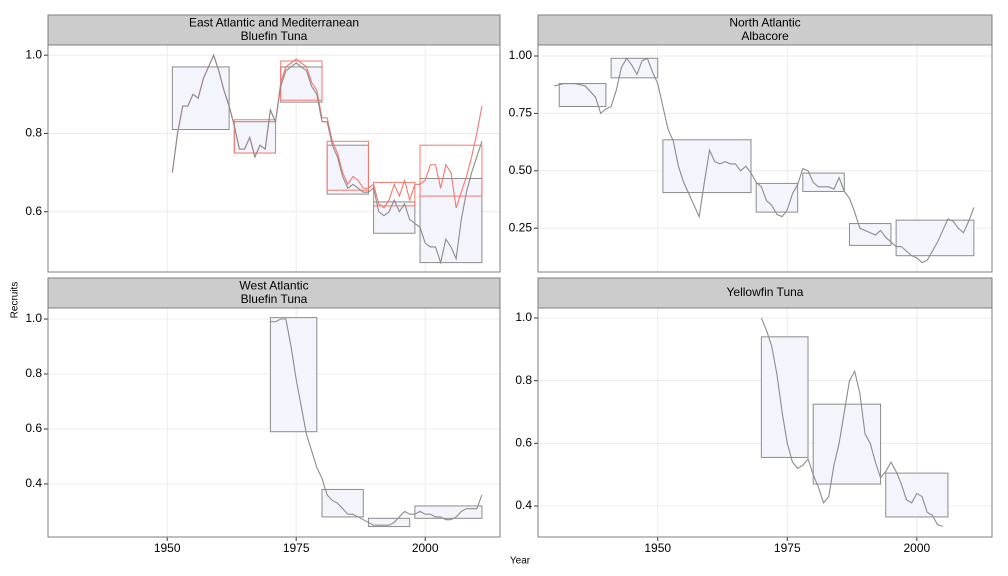  What do you see at coordinates (520, 561) in the screenshot?
I see `x-axis-label: Year` at bounding box center [520, 561].